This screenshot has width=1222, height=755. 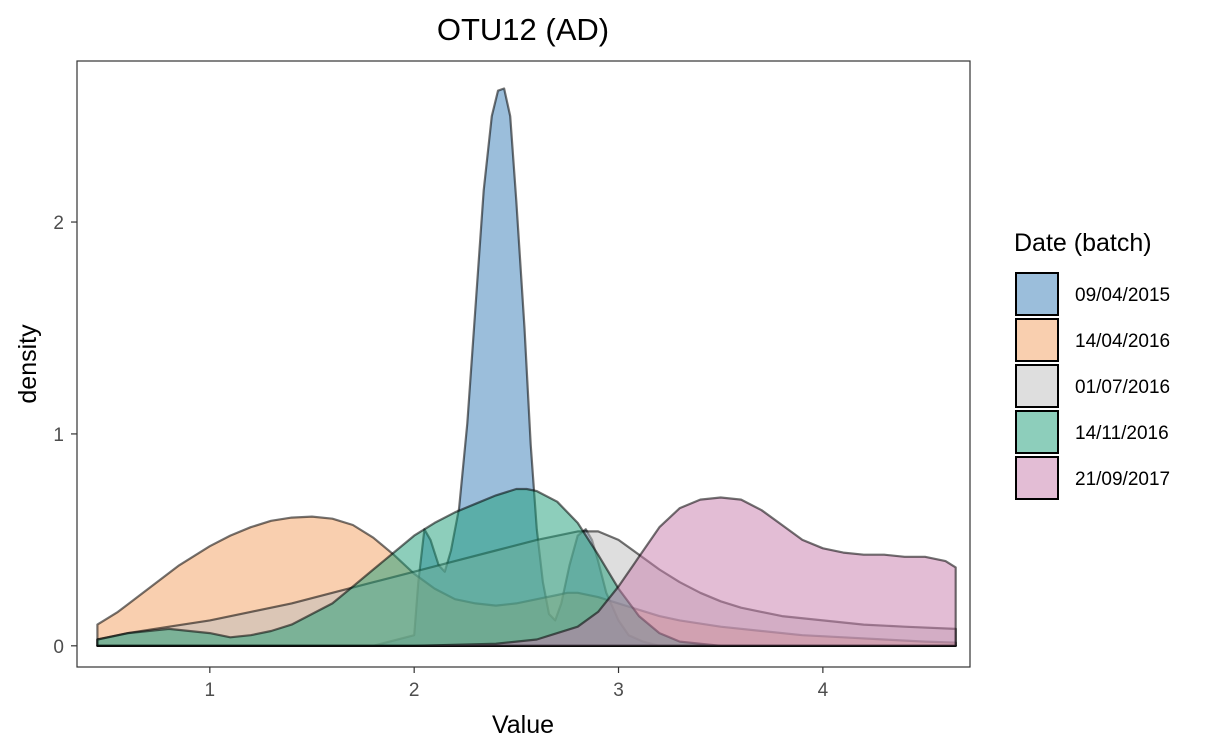 I want to click on x-tick-label: 2, so click(x=414, y=690).